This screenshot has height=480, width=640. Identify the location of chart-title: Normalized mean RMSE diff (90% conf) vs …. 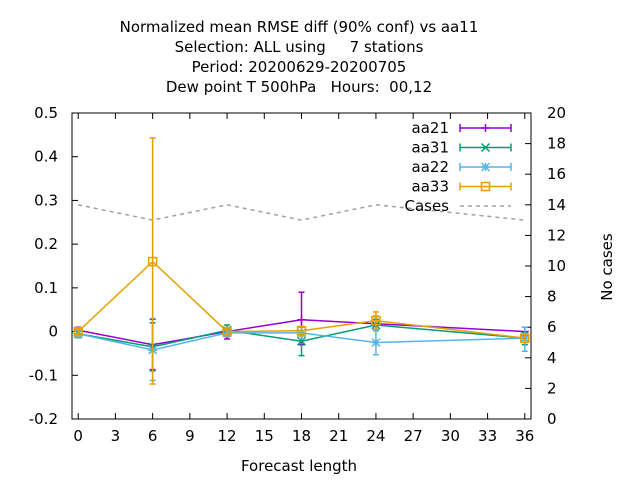
(299, 57).